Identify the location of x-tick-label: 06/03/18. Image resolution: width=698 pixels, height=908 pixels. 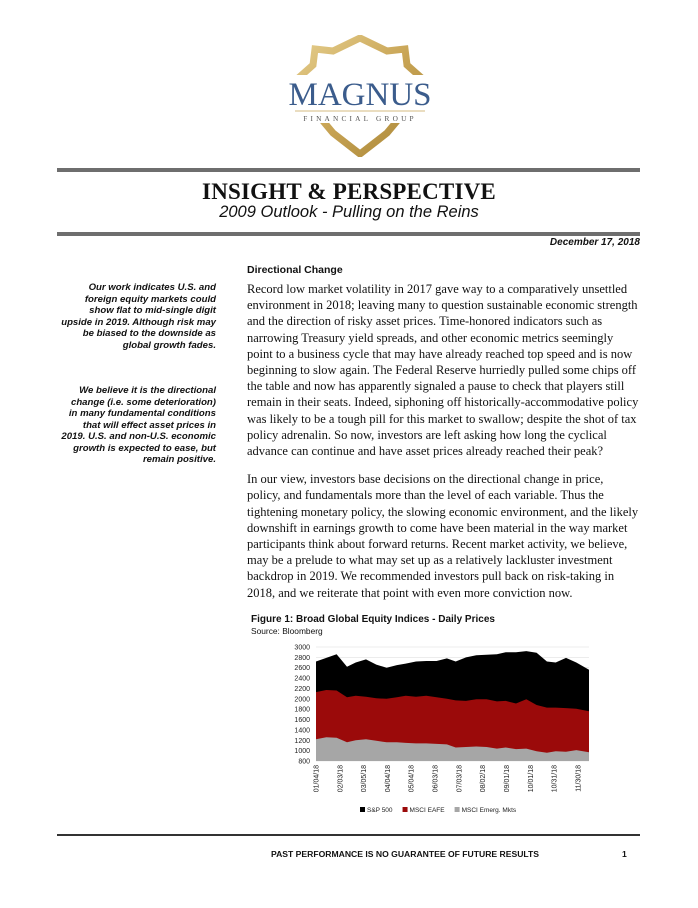
(436, 778).